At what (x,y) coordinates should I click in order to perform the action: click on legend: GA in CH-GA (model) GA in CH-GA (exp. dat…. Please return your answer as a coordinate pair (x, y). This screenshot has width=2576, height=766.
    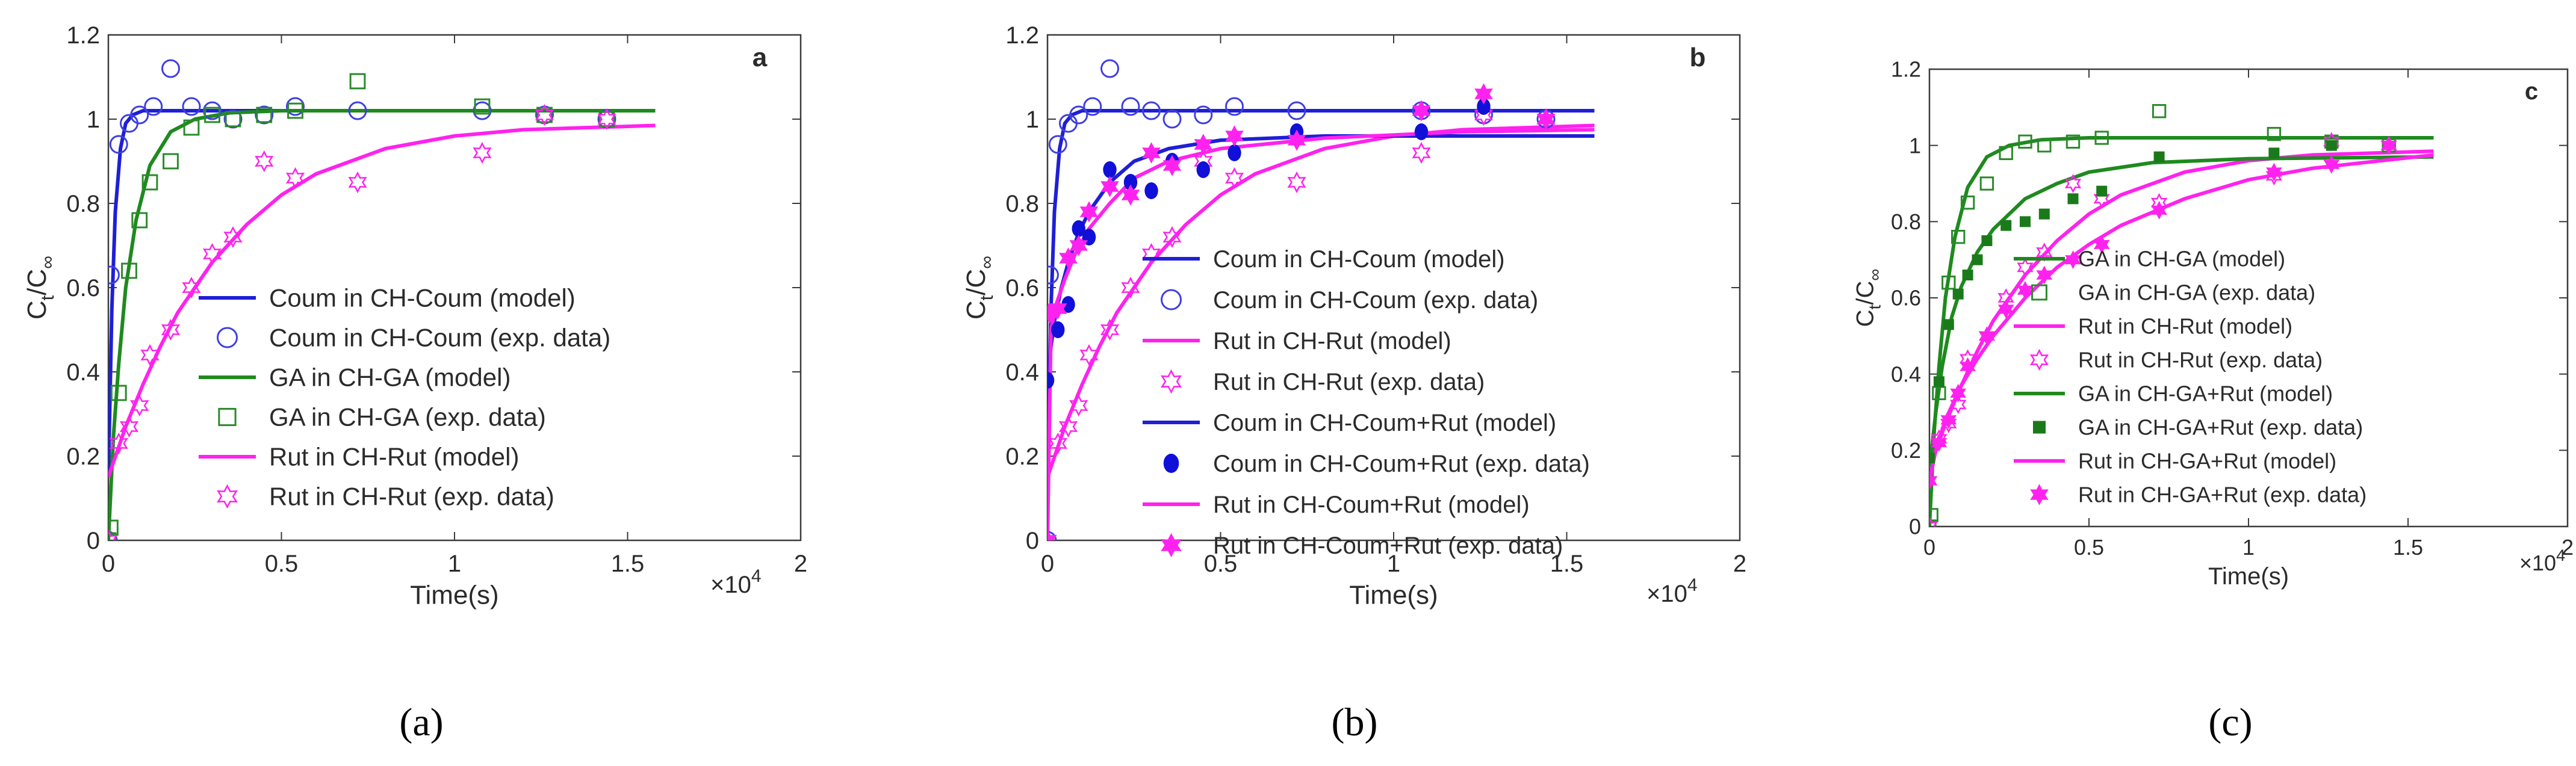
    Looking at the image, I should click on (2190, 377).